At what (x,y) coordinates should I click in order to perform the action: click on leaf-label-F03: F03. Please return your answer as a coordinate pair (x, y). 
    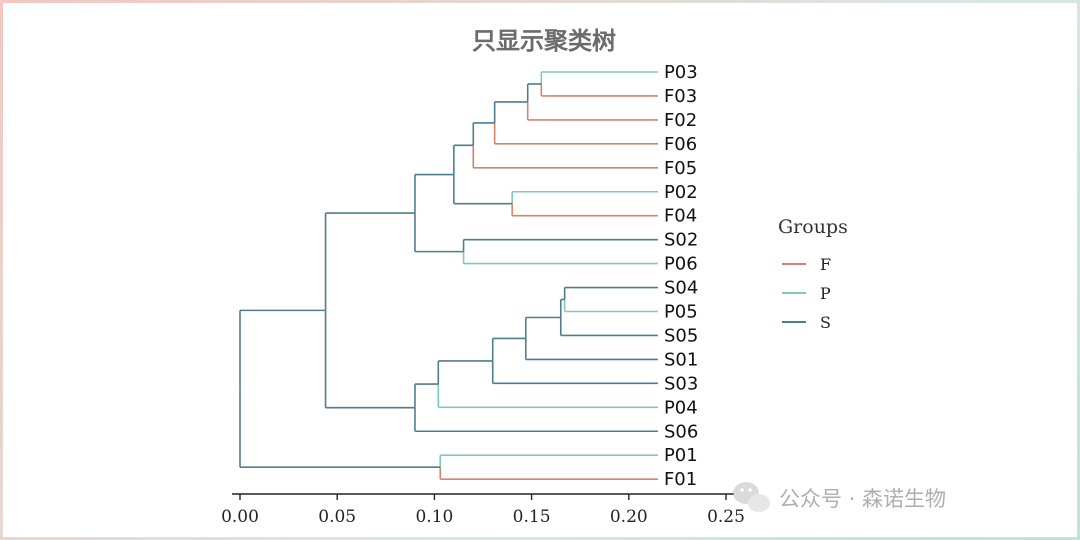
    Looking at the image, I should click on (680, 96).